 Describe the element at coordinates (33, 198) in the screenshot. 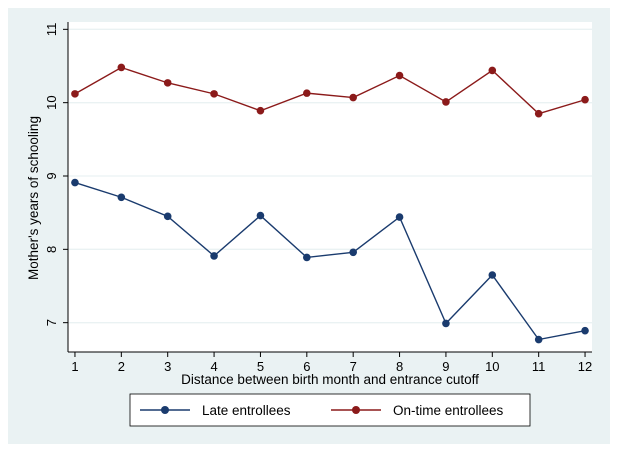

I see `y-axis-title: Mother's years of schooling` at that location.